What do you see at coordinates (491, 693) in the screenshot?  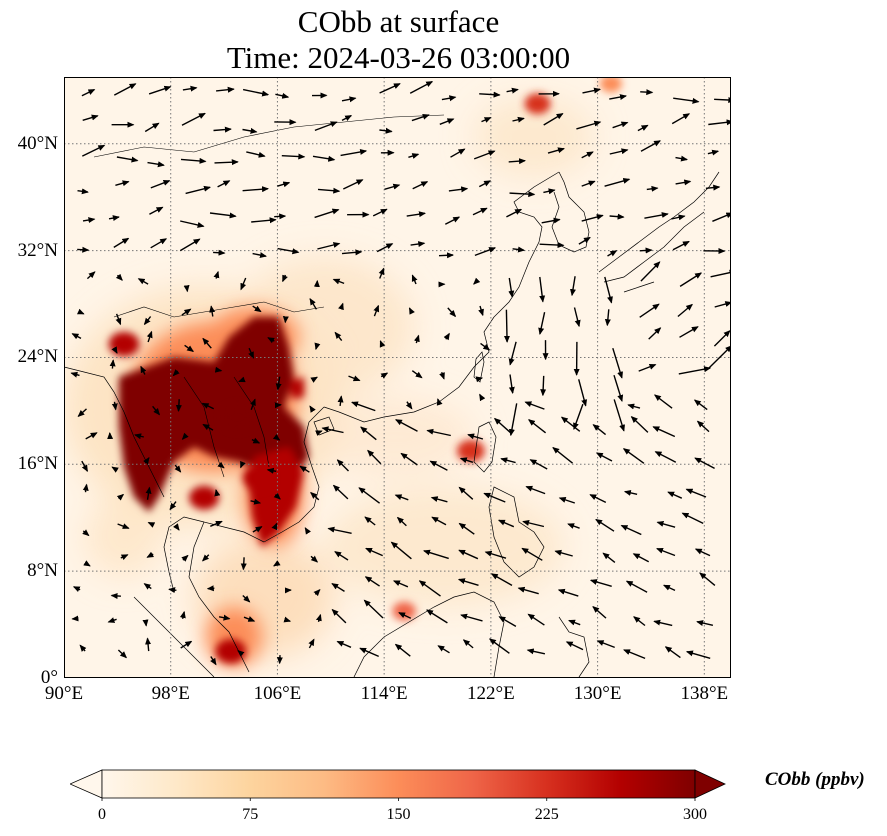 I see `lon-tick-label: 122°E` at bounding box center [491, 693].